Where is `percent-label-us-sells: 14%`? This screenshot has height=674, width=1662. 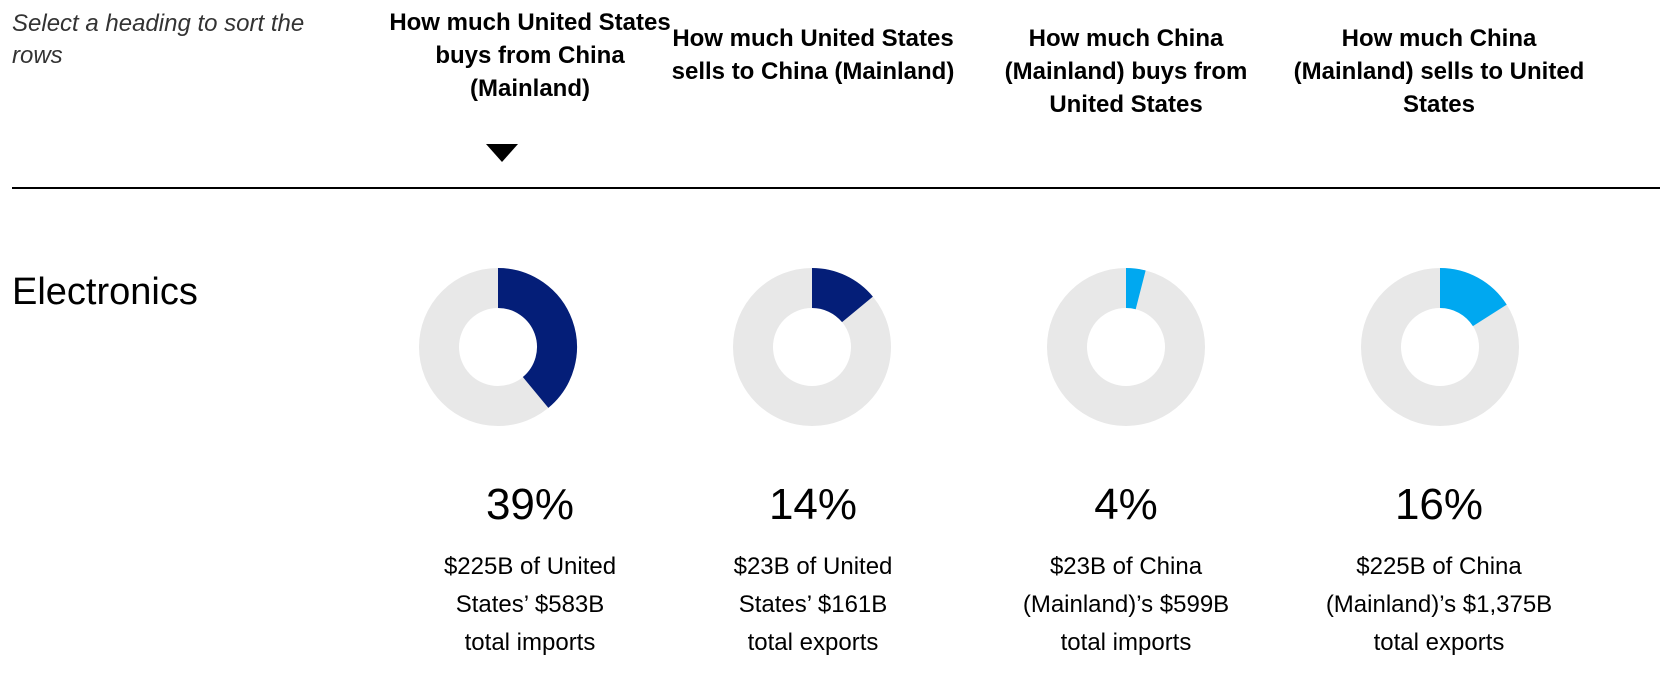
percent-label-us-sells: 14% is located at coordinates (813, 504).